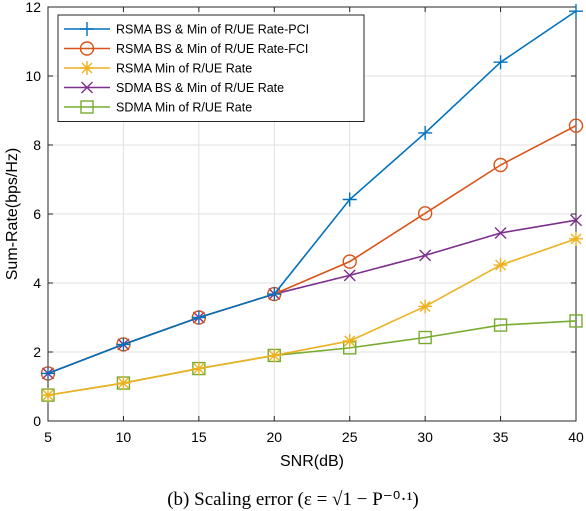  What do you see at coordinates (312, 461) in the screenshot?
I see `x-axis-label: SNR(dB)` at bounding box center [312, 461].